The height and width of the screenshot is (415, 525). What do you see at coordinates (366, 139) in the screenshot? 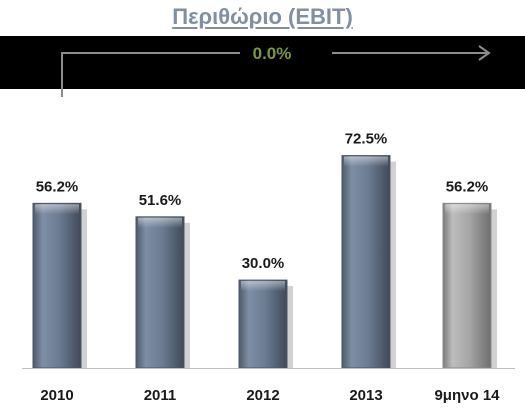
I see `data-label: 72.5%` at bounding box center [366, 139].